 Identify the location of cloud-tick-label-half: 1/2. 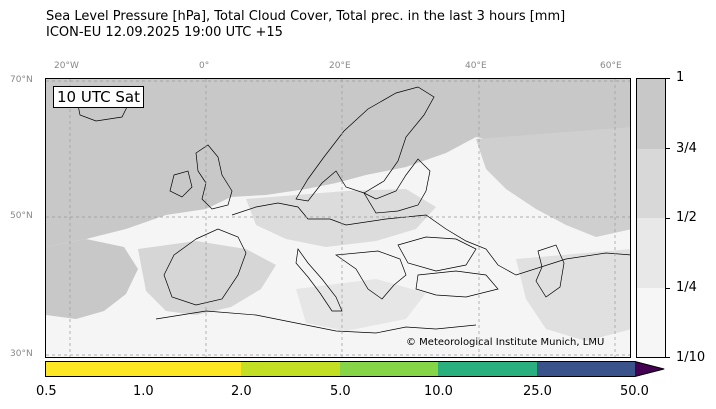
(686, 217).